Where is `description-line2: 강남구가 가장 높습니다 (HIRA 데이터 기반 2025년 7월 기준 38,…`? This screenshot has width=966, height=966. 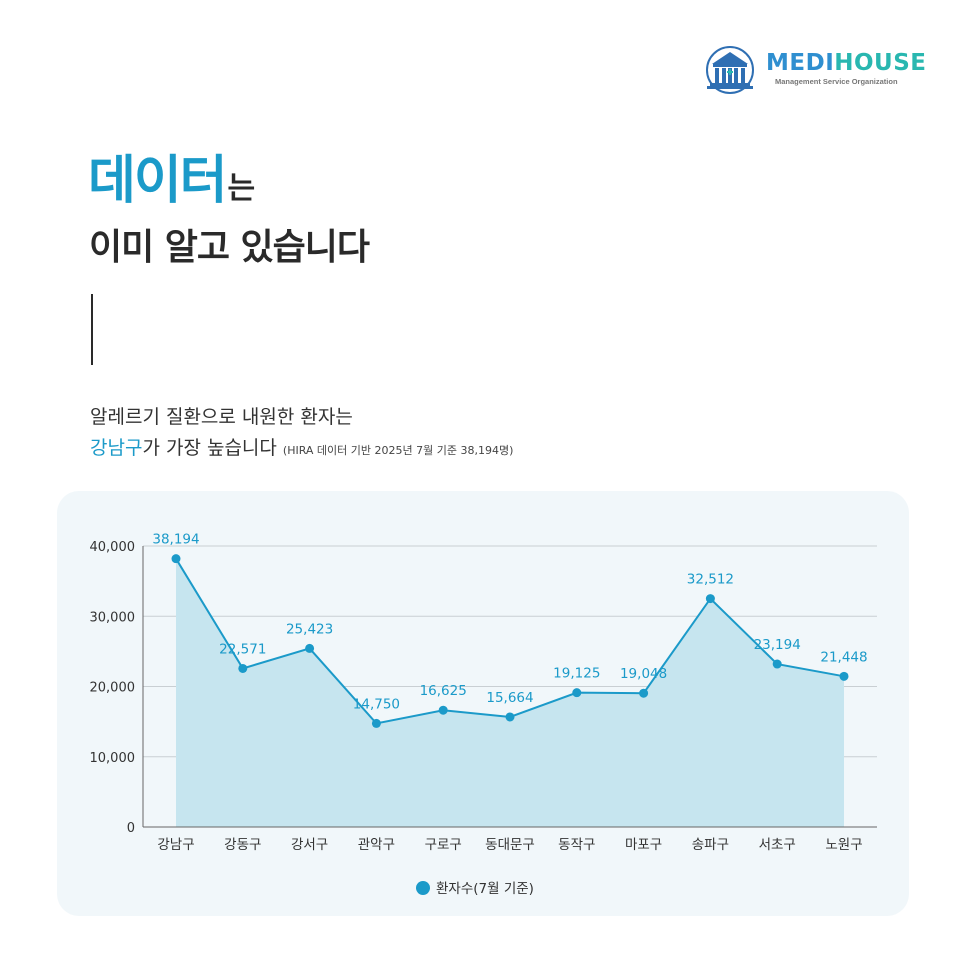
description-line2: 강남구가 가장 높습니다 (HIRA 데이터 기반 2025년 7월 기준 38,… is located at coordinates (301, 446).